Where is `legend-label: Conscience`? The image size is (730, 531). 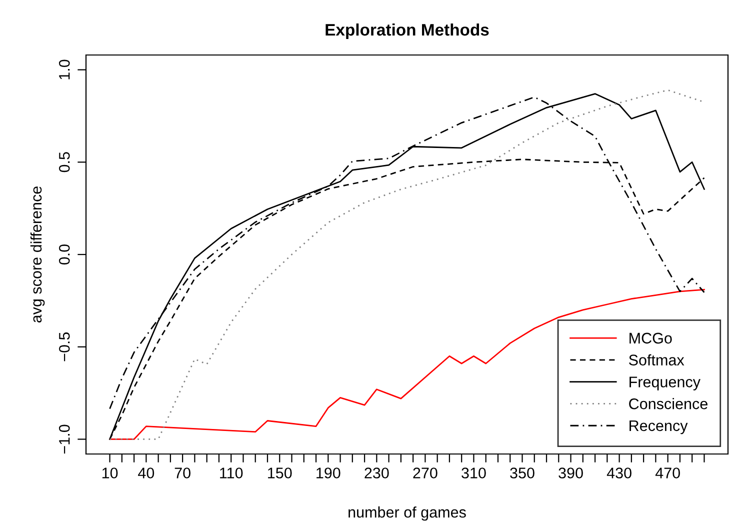
legend-label: Conscience is located at coordinates (668, 404).